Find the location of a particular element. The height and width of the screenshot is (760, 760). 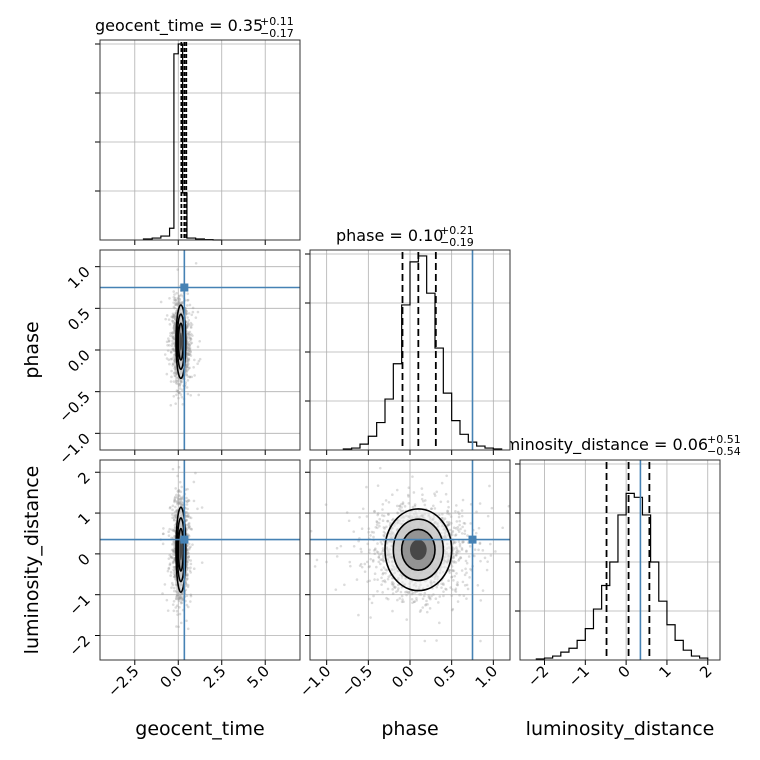

truth-marker is located at coordinates (184, 539).